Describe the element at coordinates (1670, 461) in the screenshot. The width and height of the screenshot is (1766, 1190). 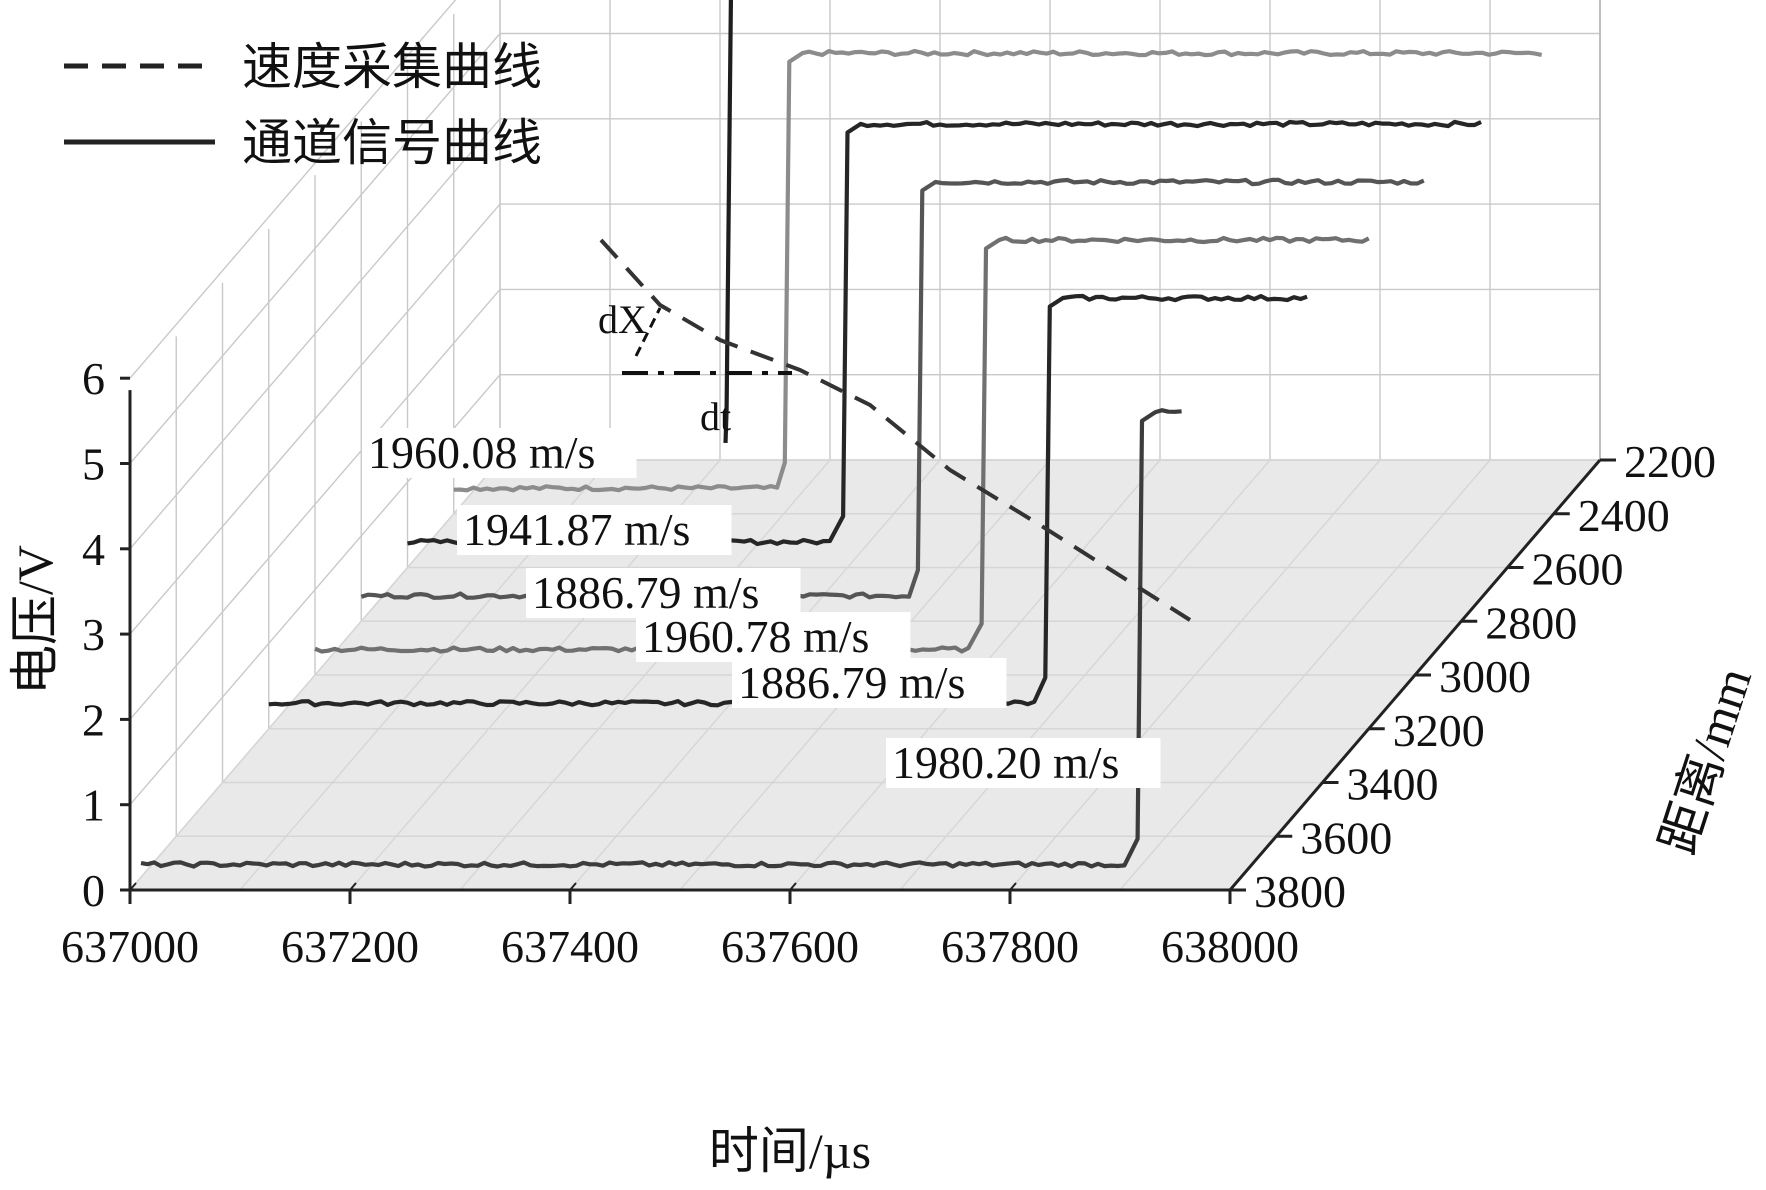
I see `z-tick-label: 2200` at that location.